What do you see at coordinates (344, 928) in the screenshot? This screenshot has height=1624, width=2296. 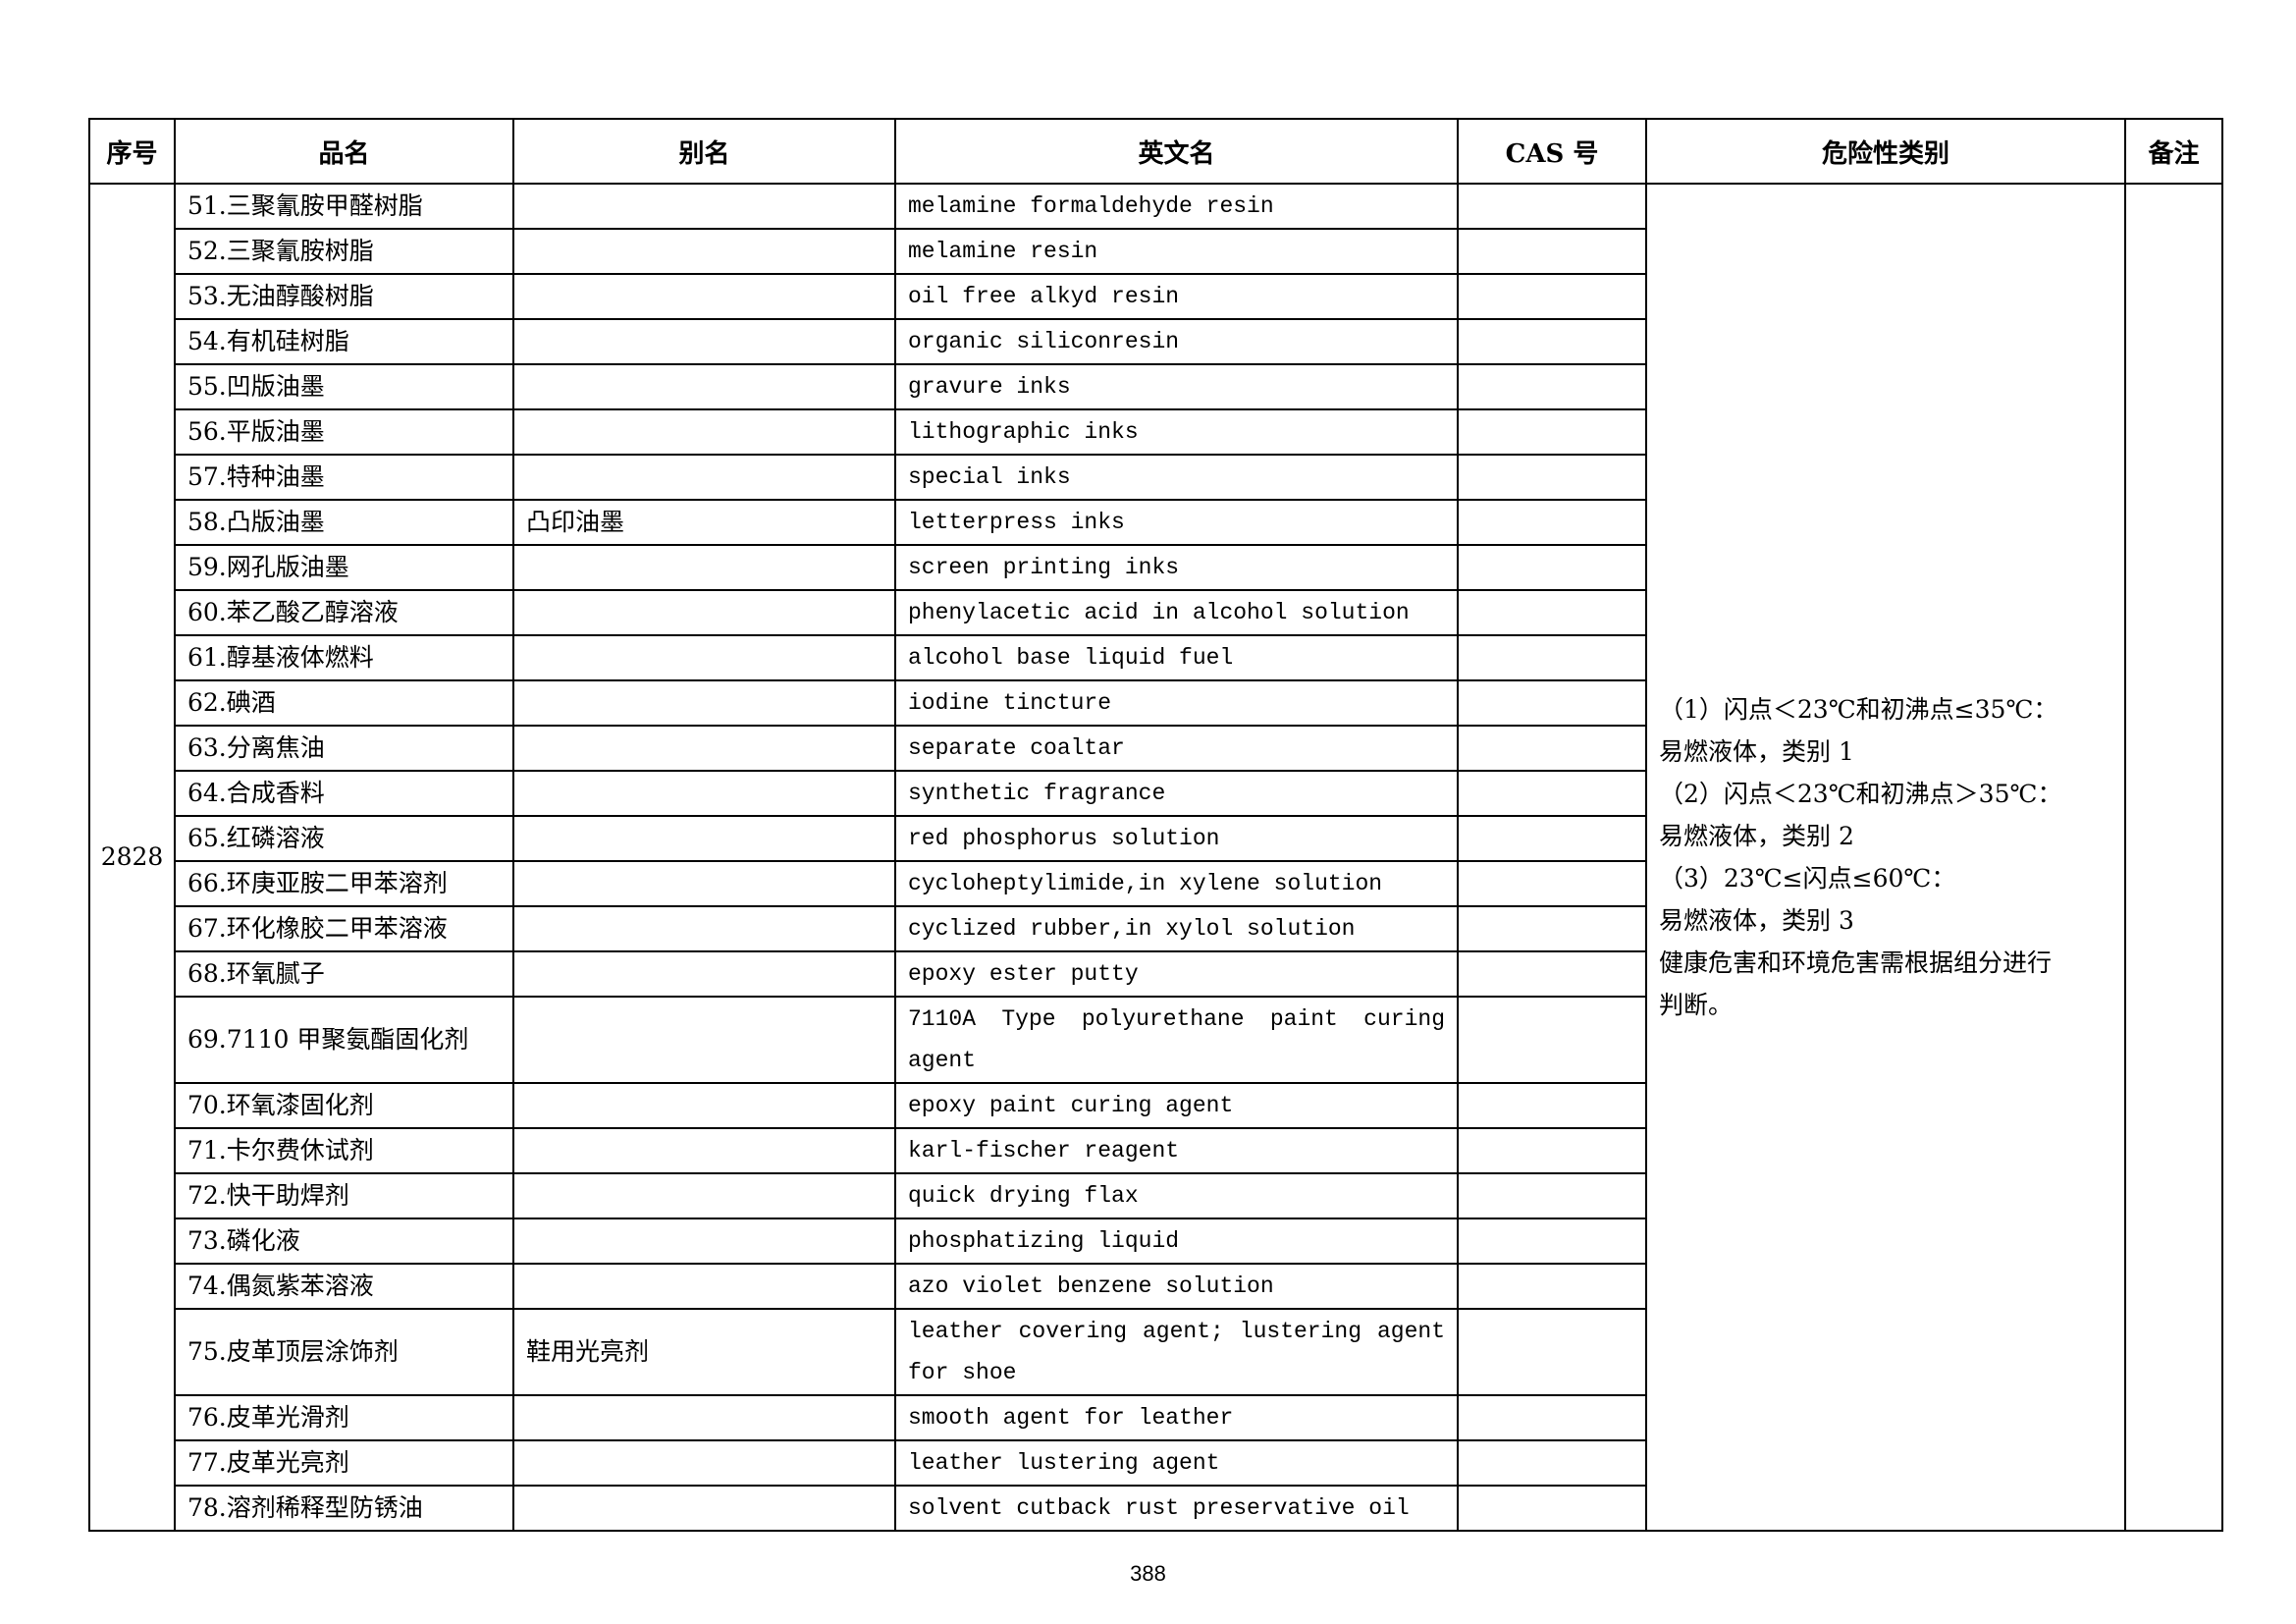 I see `product-name: 67.环化橡胶二甲苯溶液` at bounding box center [344, 928].